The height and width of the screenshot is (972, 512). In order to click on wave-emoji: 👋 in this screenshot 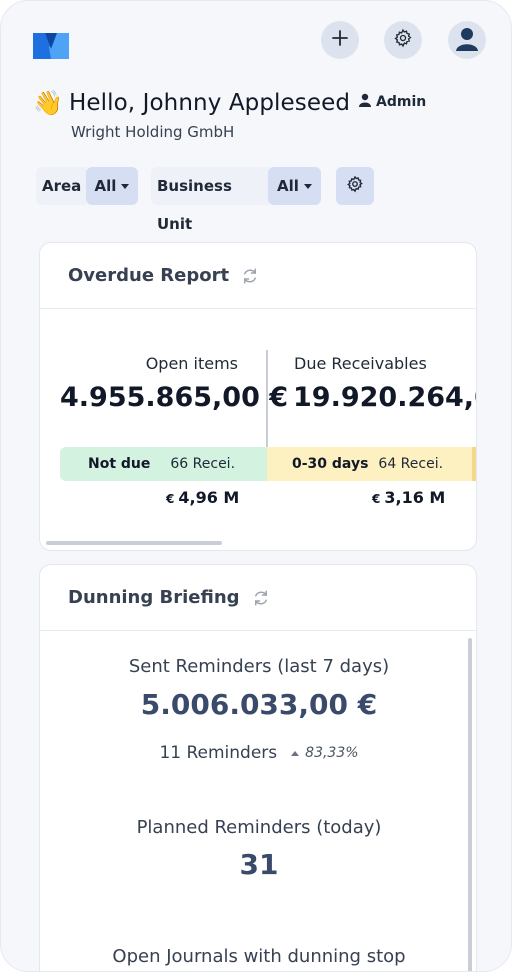, I will do `click(48, 103)`.